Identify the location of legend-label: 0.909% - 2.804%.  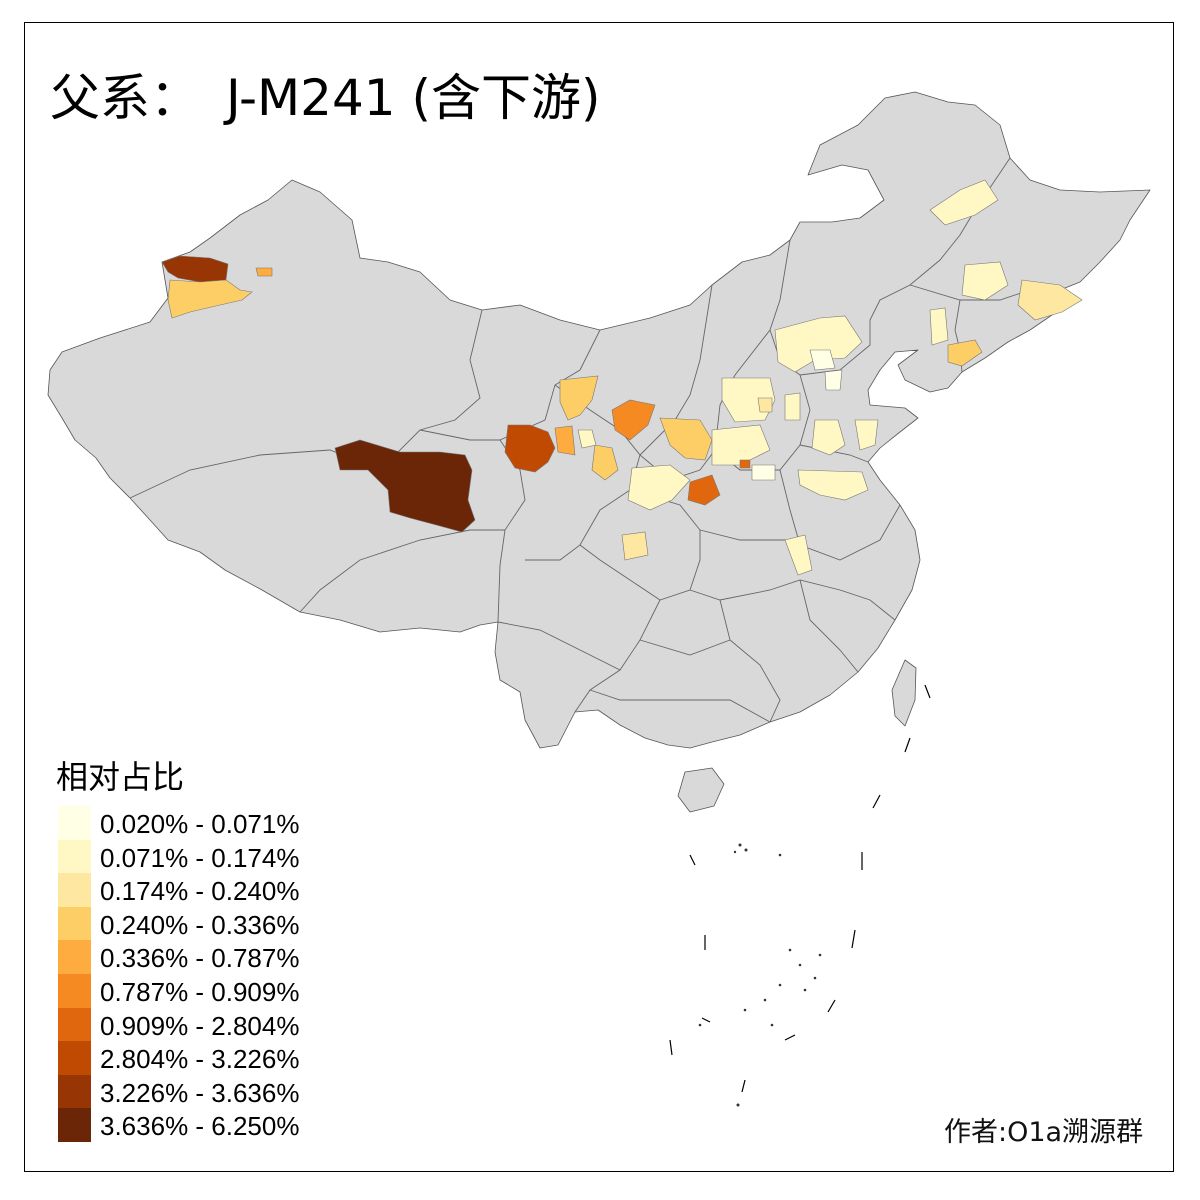
(200, 1025).